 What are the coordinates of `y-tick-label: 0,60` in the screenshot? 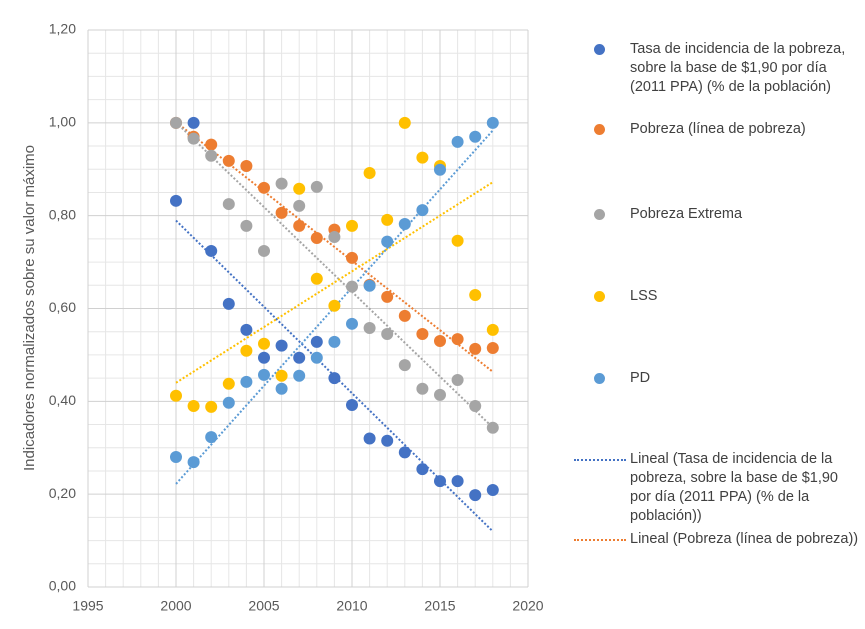 It's located at (62, 307).